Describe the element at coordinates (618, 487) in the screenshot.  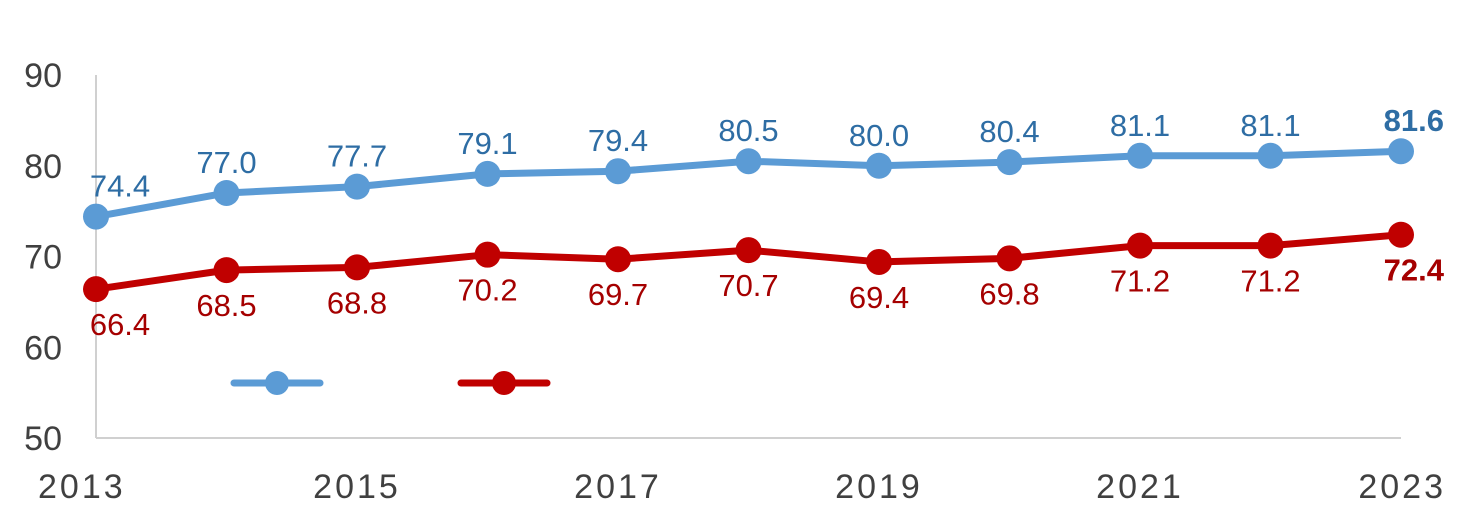
I see `x-tick-label: 2017` at that location.